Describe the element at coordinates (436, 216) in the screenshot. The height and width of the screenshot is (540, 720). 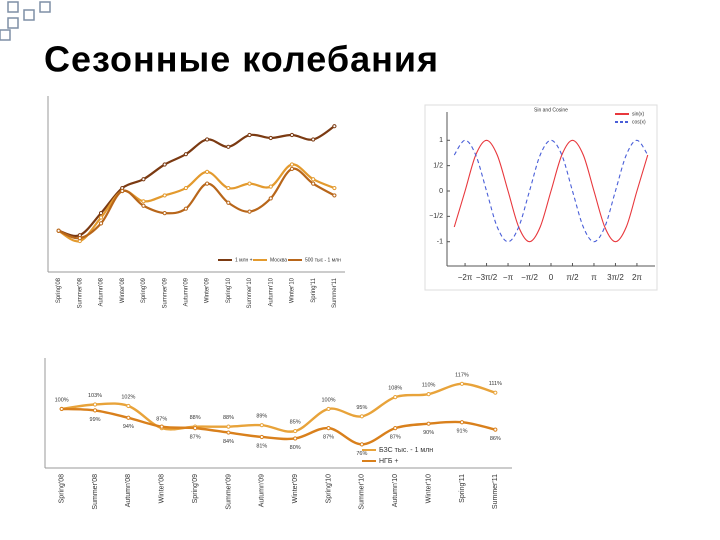
I see `y-tick-label: −1/2` at that location.